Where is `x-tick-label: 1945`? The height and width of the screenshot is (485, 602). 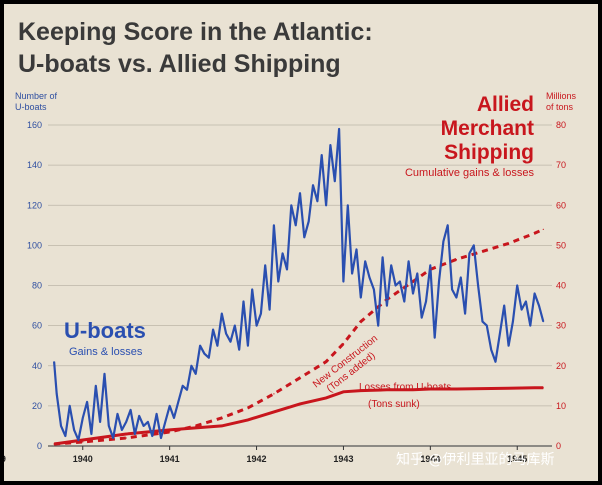 x-tick-label: 1945 is located at coordinates (517, 459).